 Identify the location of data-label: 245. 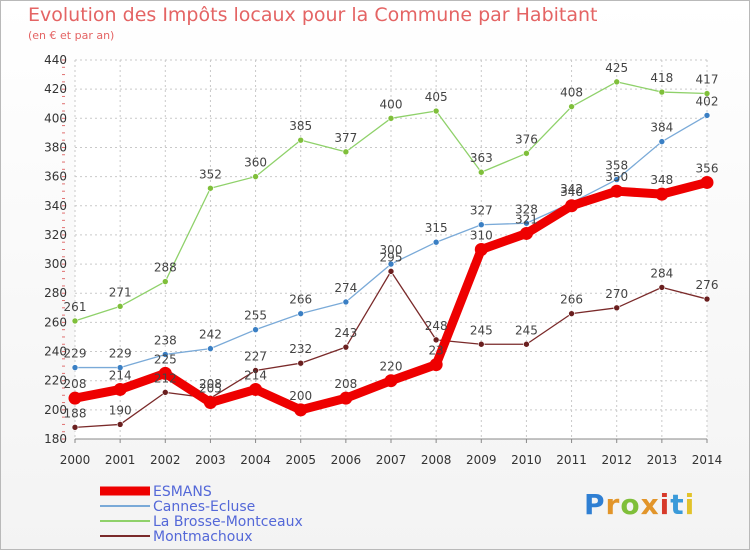
(526, 330).